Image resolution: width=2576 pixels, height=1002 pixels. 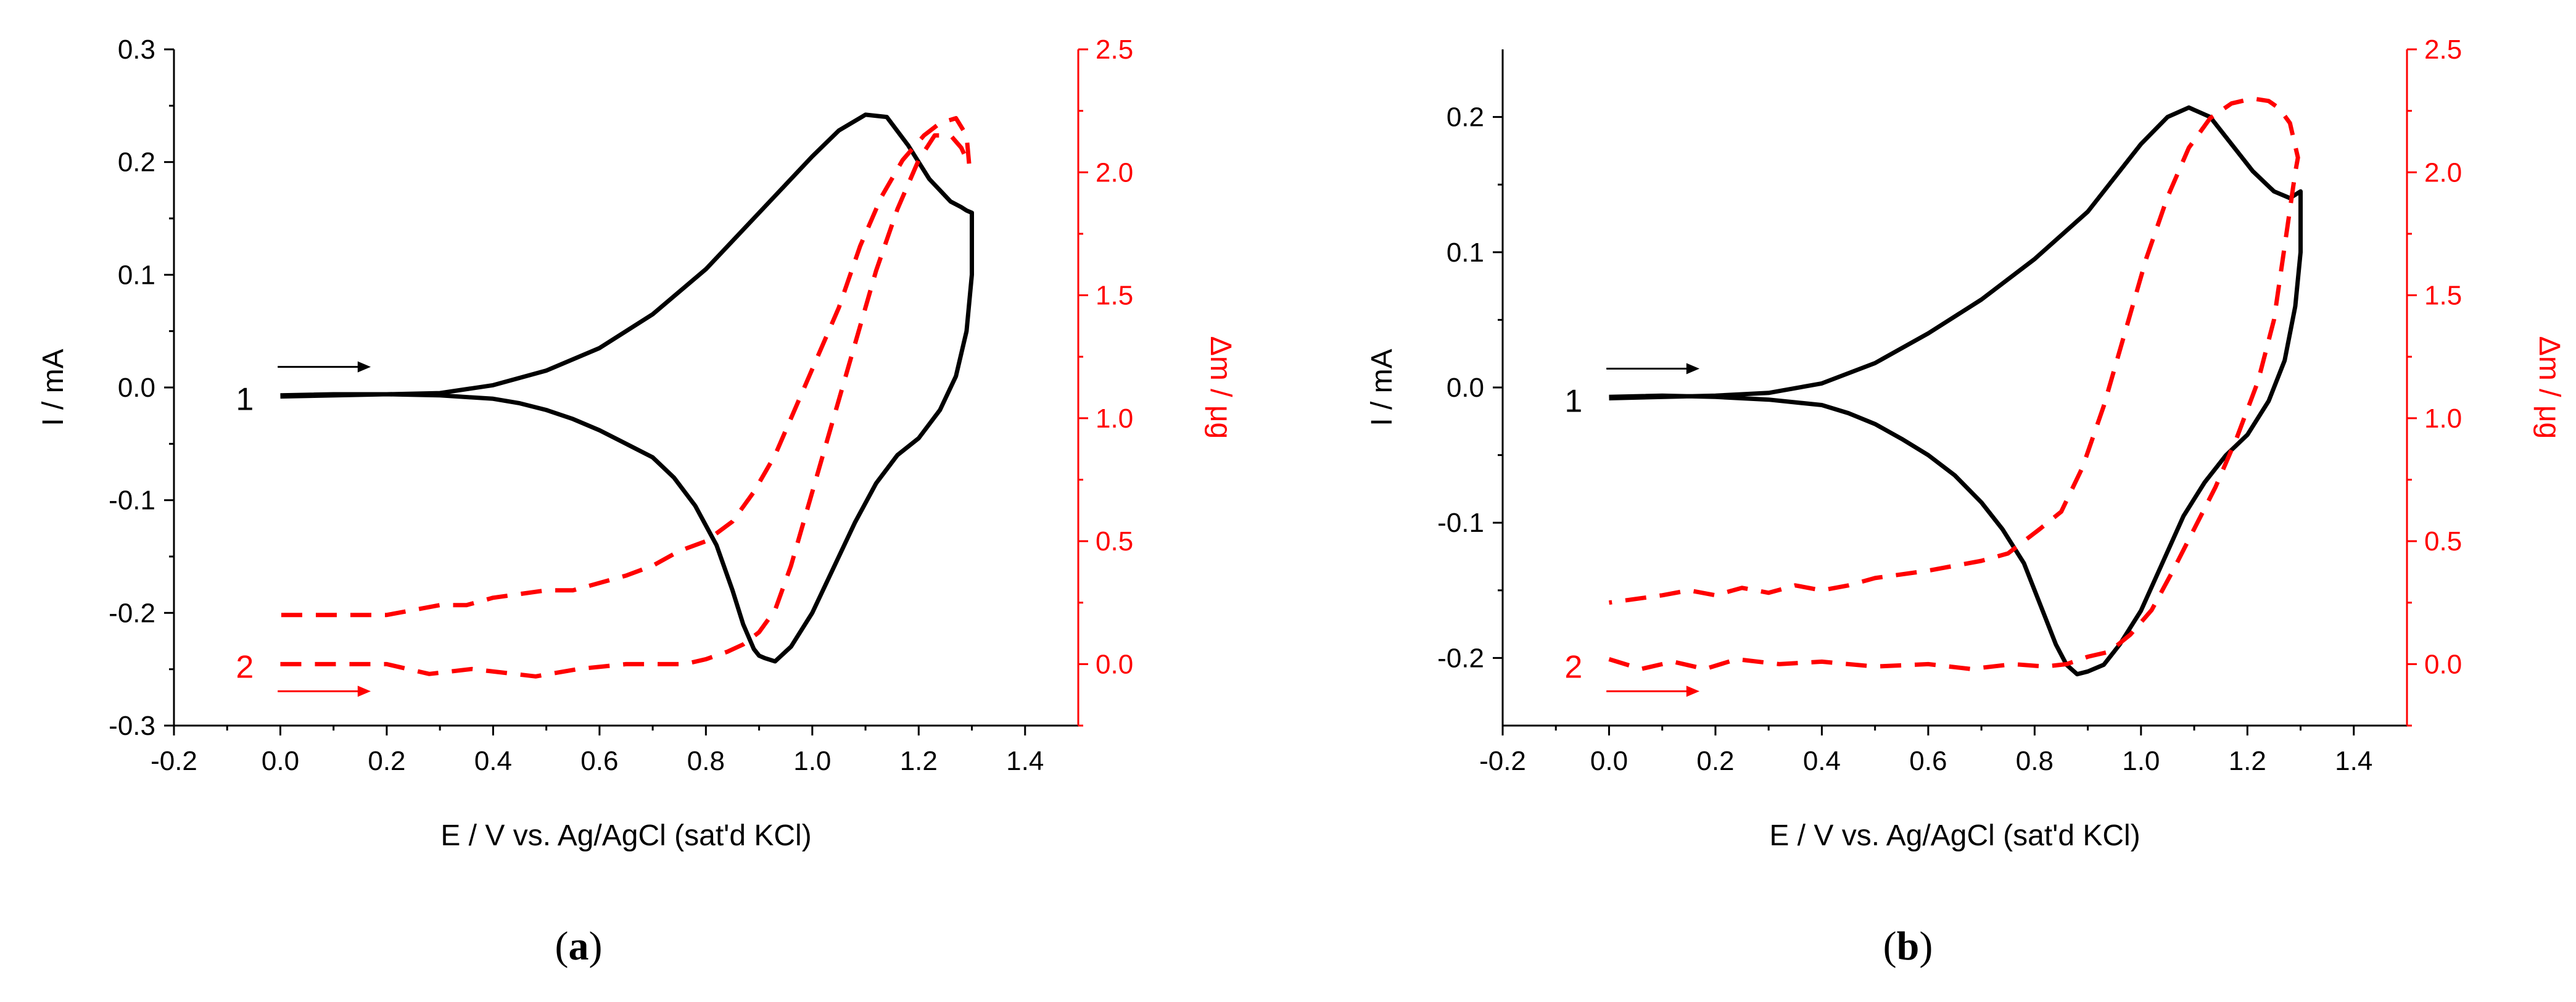 What do you see at coordinates (1908, 946) in the screenshot?
I see `panel-caption: (b)` at bounding box center [1908, 946].